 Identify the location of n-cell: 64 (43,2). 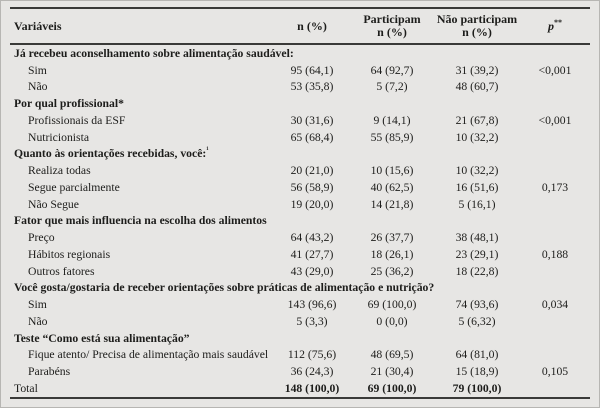
(312, 238).